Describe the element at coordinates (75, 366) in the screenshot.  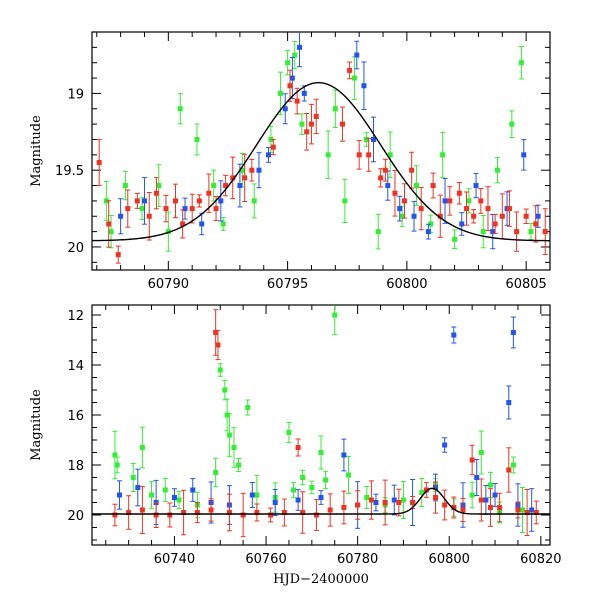
I see `y-tick-label: 14` at that location.